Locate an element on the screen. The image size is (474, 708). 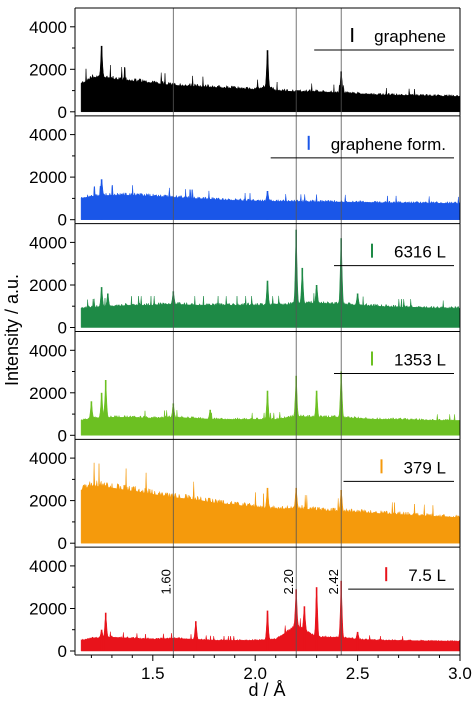
y-tick-label-5-2: 2000 is located at coordinates (48, 501).